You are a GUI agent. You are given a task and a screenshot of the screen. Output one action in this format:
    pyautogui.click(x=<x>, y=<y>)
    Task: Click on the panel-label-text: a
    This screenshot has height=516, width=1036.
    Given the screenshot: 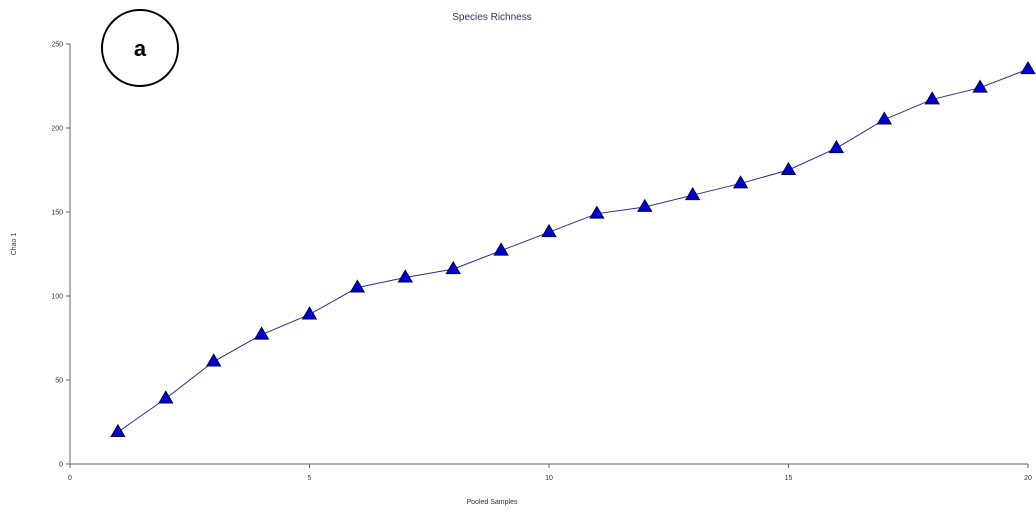 What is the action you would take?
    pyautogui.click(x=140, y=48)
    